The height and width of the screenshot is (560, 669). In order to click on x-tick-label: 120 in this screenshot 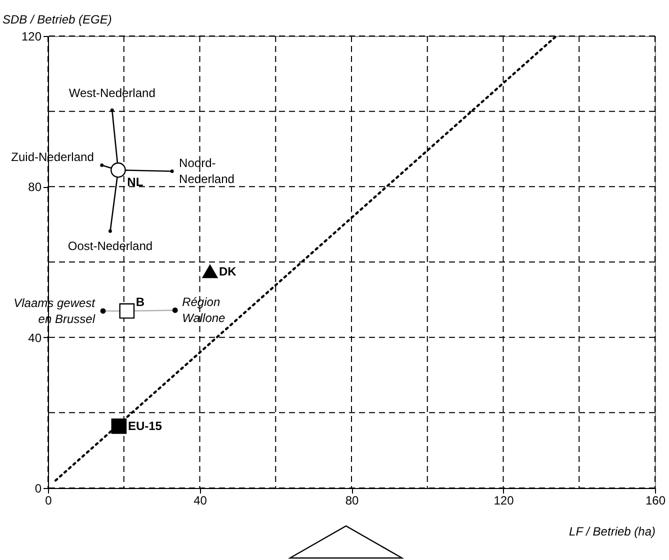, I will do `click(504, 501)`.